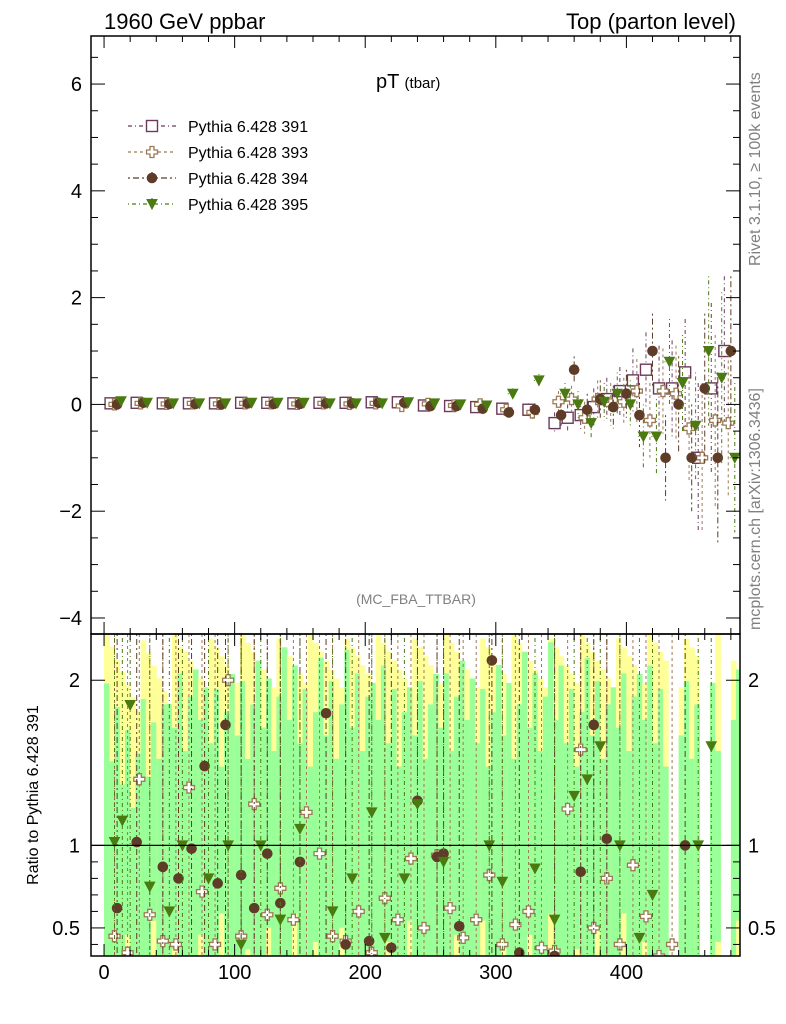 The width and height of the screenshot is (786, 1024). What do you see at coordinates (76, 405) in the screenshot?
I see `y-tick-label: 0` at bounding box center [76, 405].